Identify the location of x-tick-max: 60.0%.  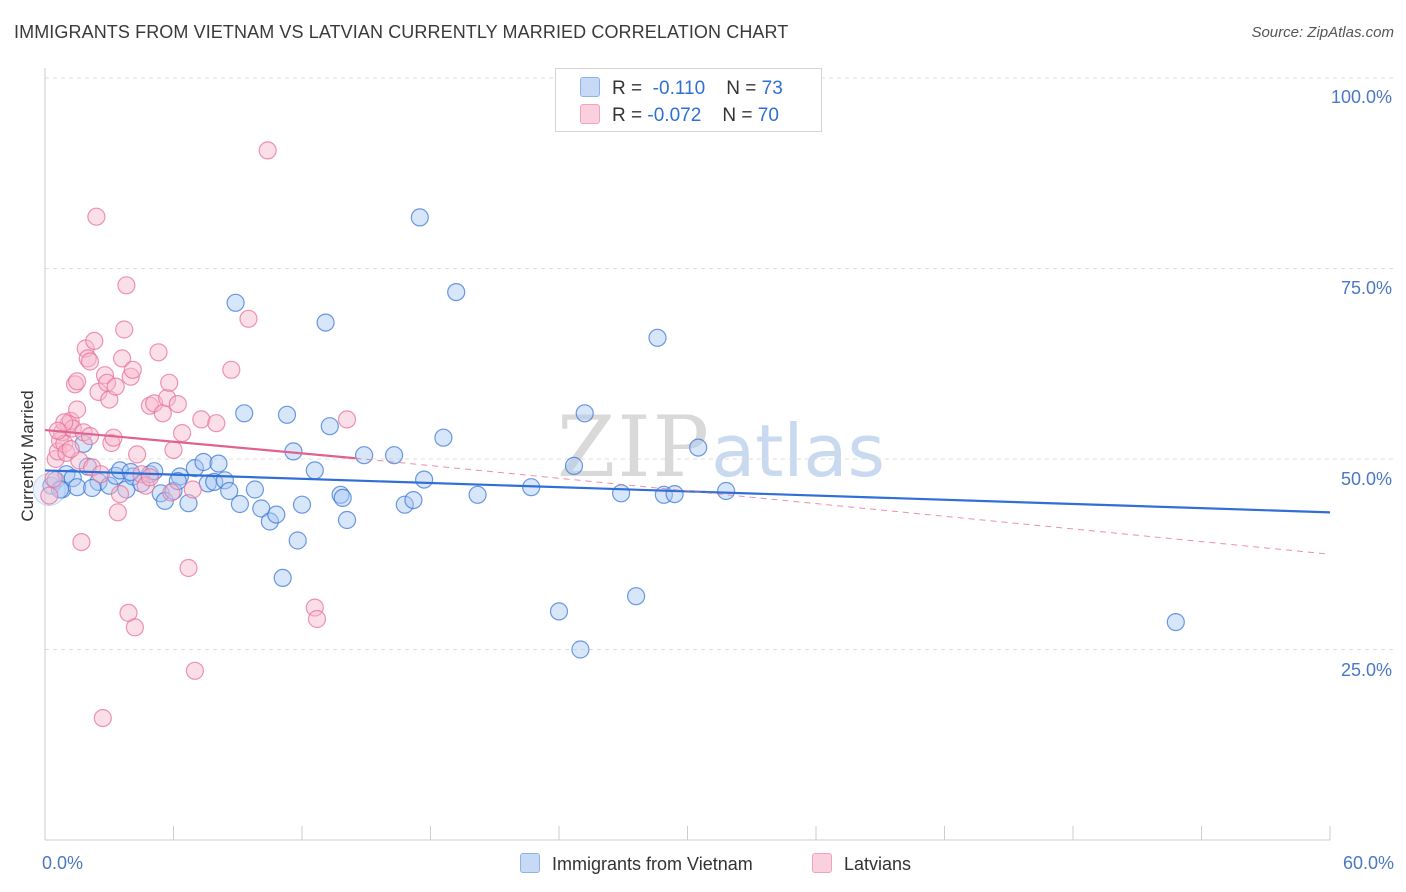
(1368, 863).